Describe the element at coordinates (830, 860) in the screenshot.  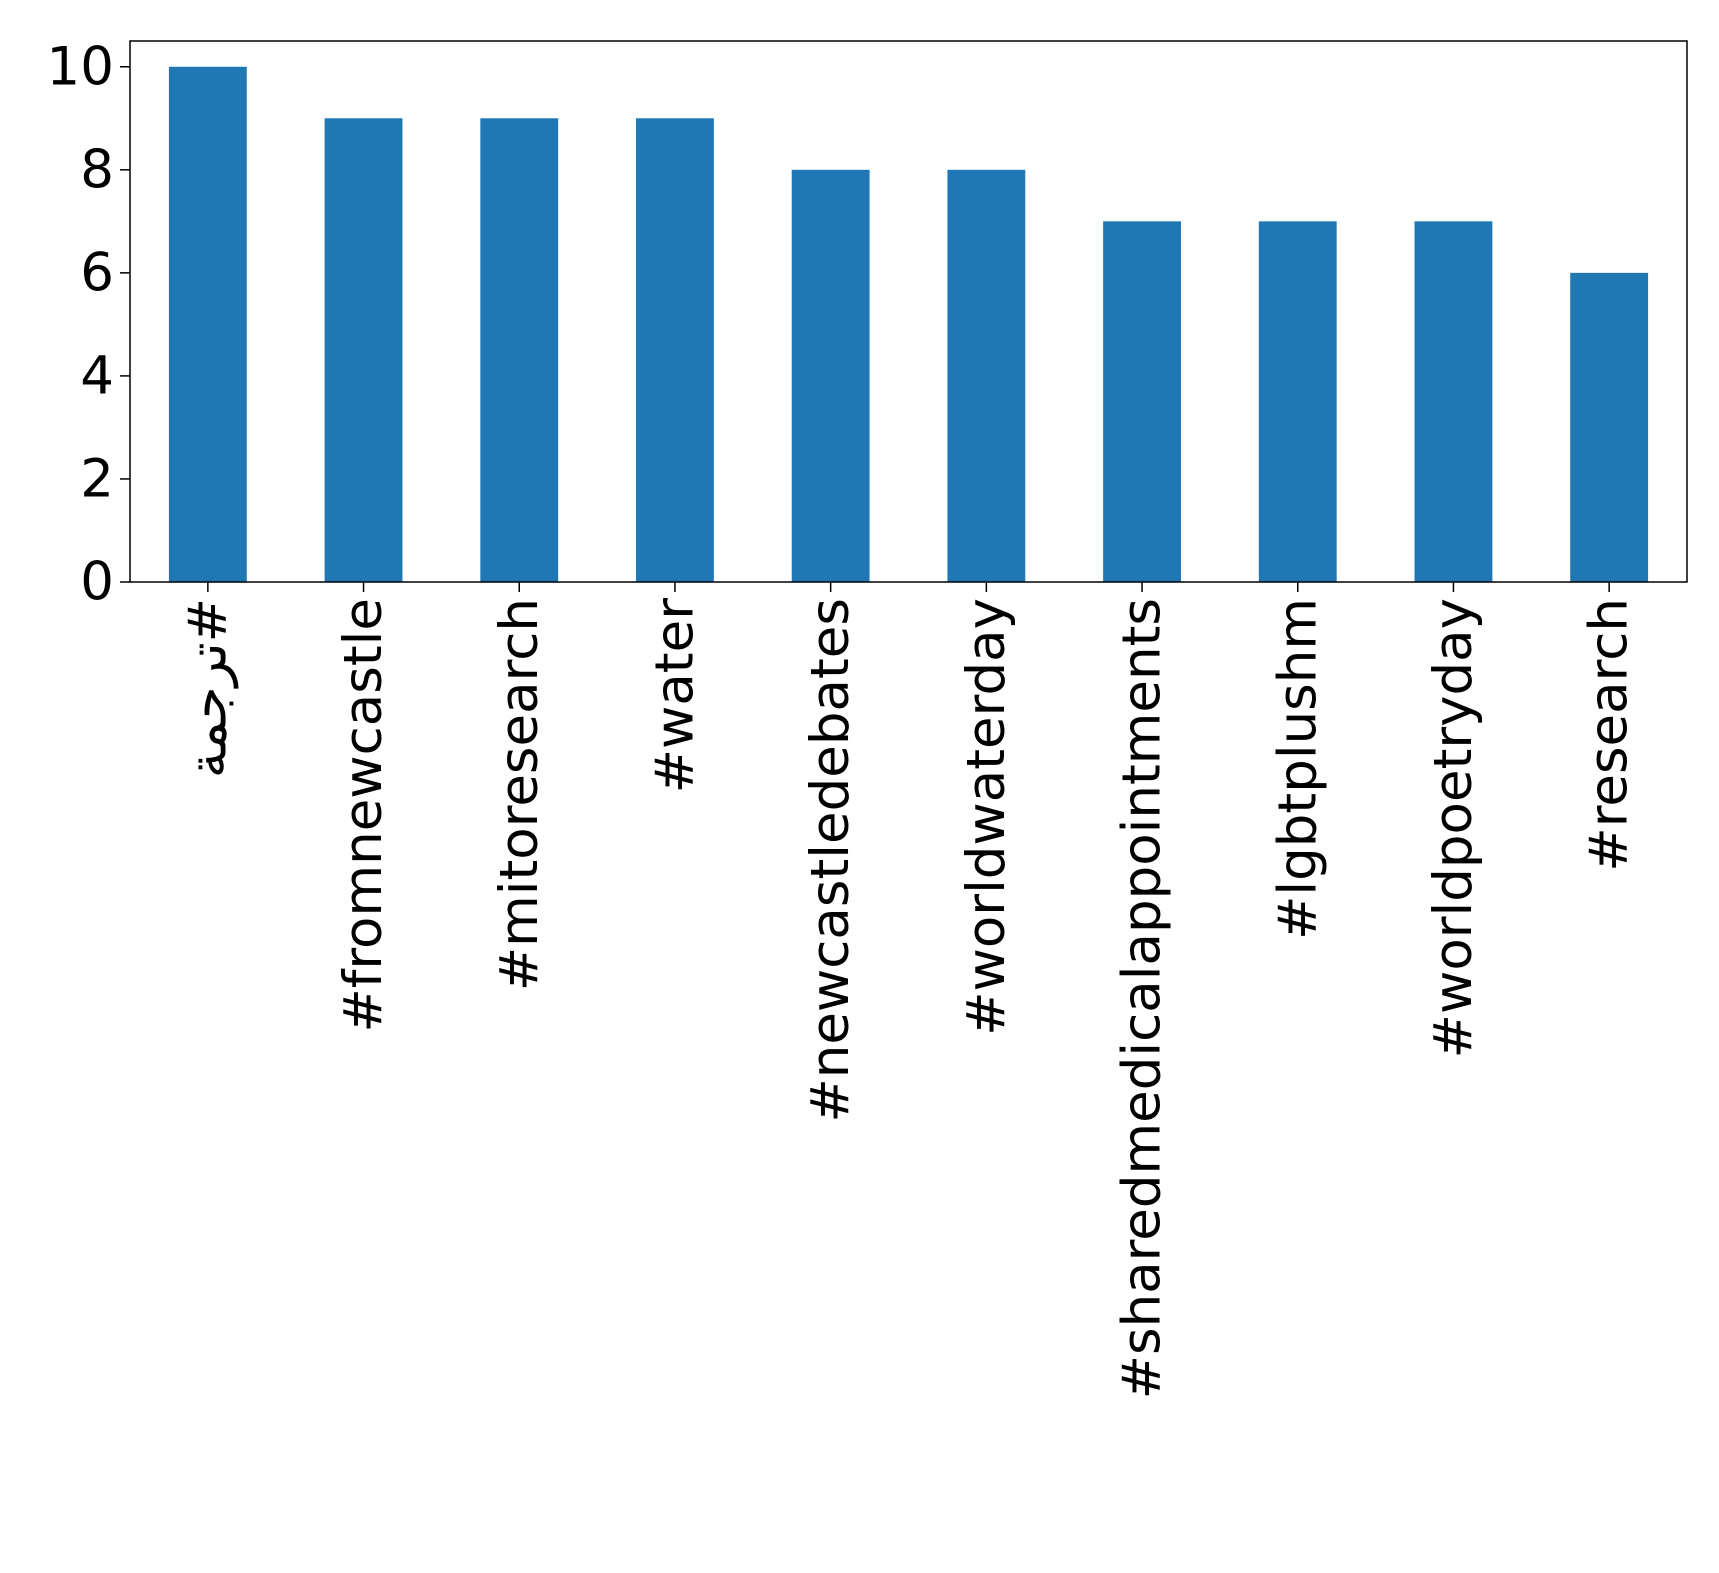
I see `x-tick-label: #newcastledebates` at that location.